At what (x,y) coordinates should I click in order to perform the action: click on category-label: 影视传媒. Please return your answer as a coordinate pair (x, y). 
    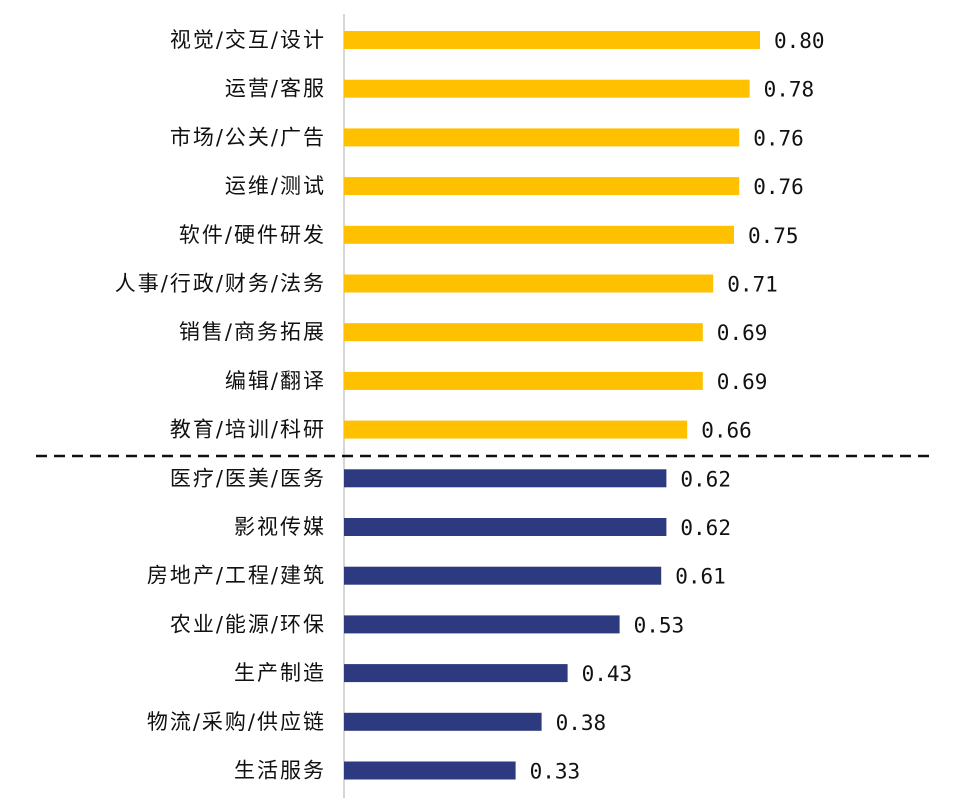
    Looking at the image, I should click on (280, 527).